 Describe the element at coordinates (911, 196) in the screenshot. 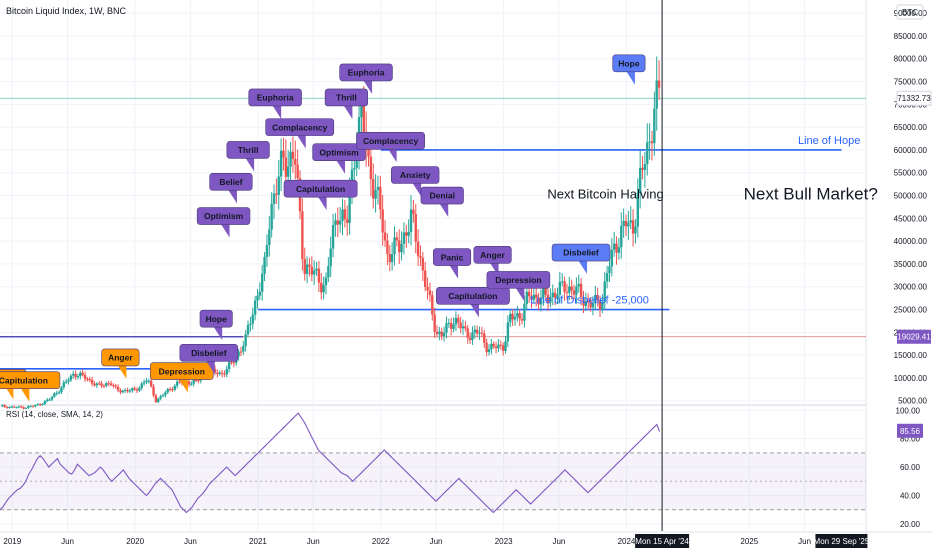

I see `price-tick-label: 50000.00` at that location.